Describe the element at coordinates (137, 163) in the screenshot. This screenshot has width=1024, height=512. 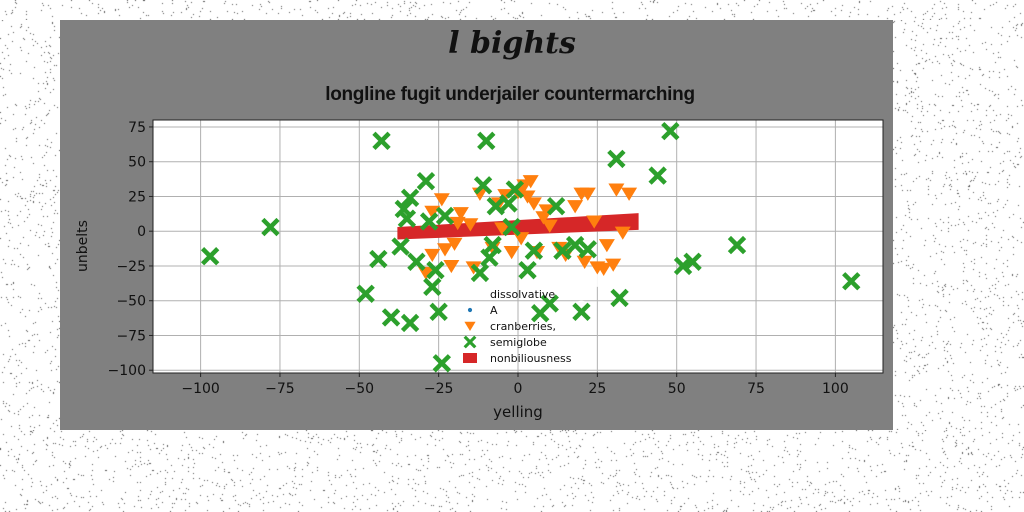
I see `y-tick-label: 50` at that location.